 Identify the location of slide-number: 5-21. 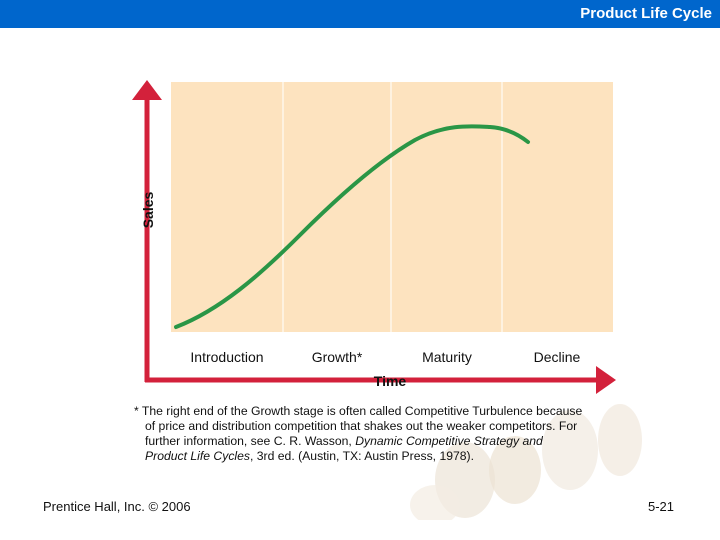
(661, 506).